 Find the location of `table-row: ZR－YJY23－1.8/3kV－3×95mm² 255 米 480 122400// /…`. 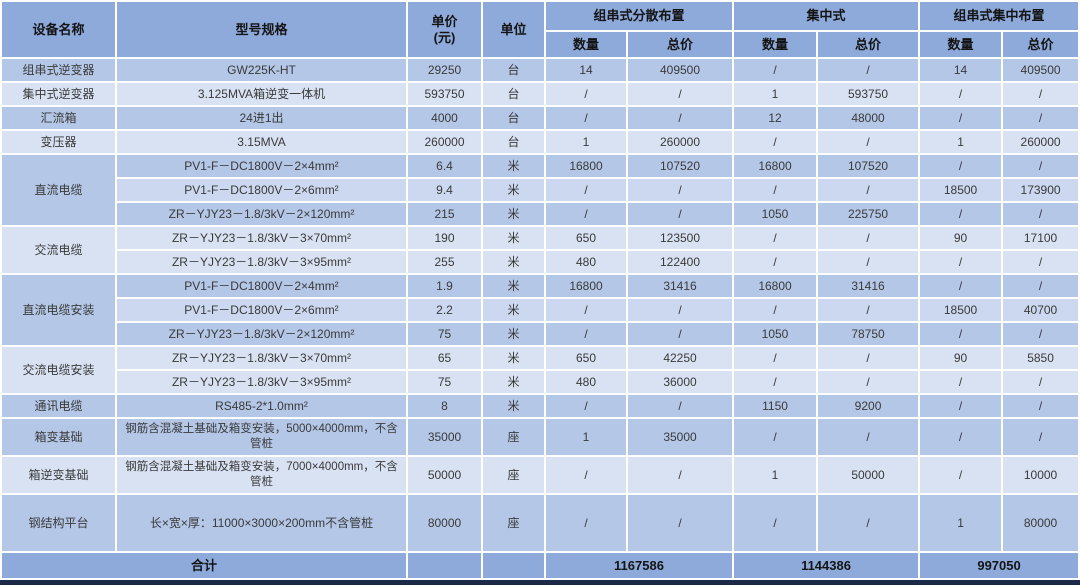

table-row: ZR－YJY23－1.8/3kV－3×95mm² 255 米 480 122400// /… is located at coordinates (540, 262).